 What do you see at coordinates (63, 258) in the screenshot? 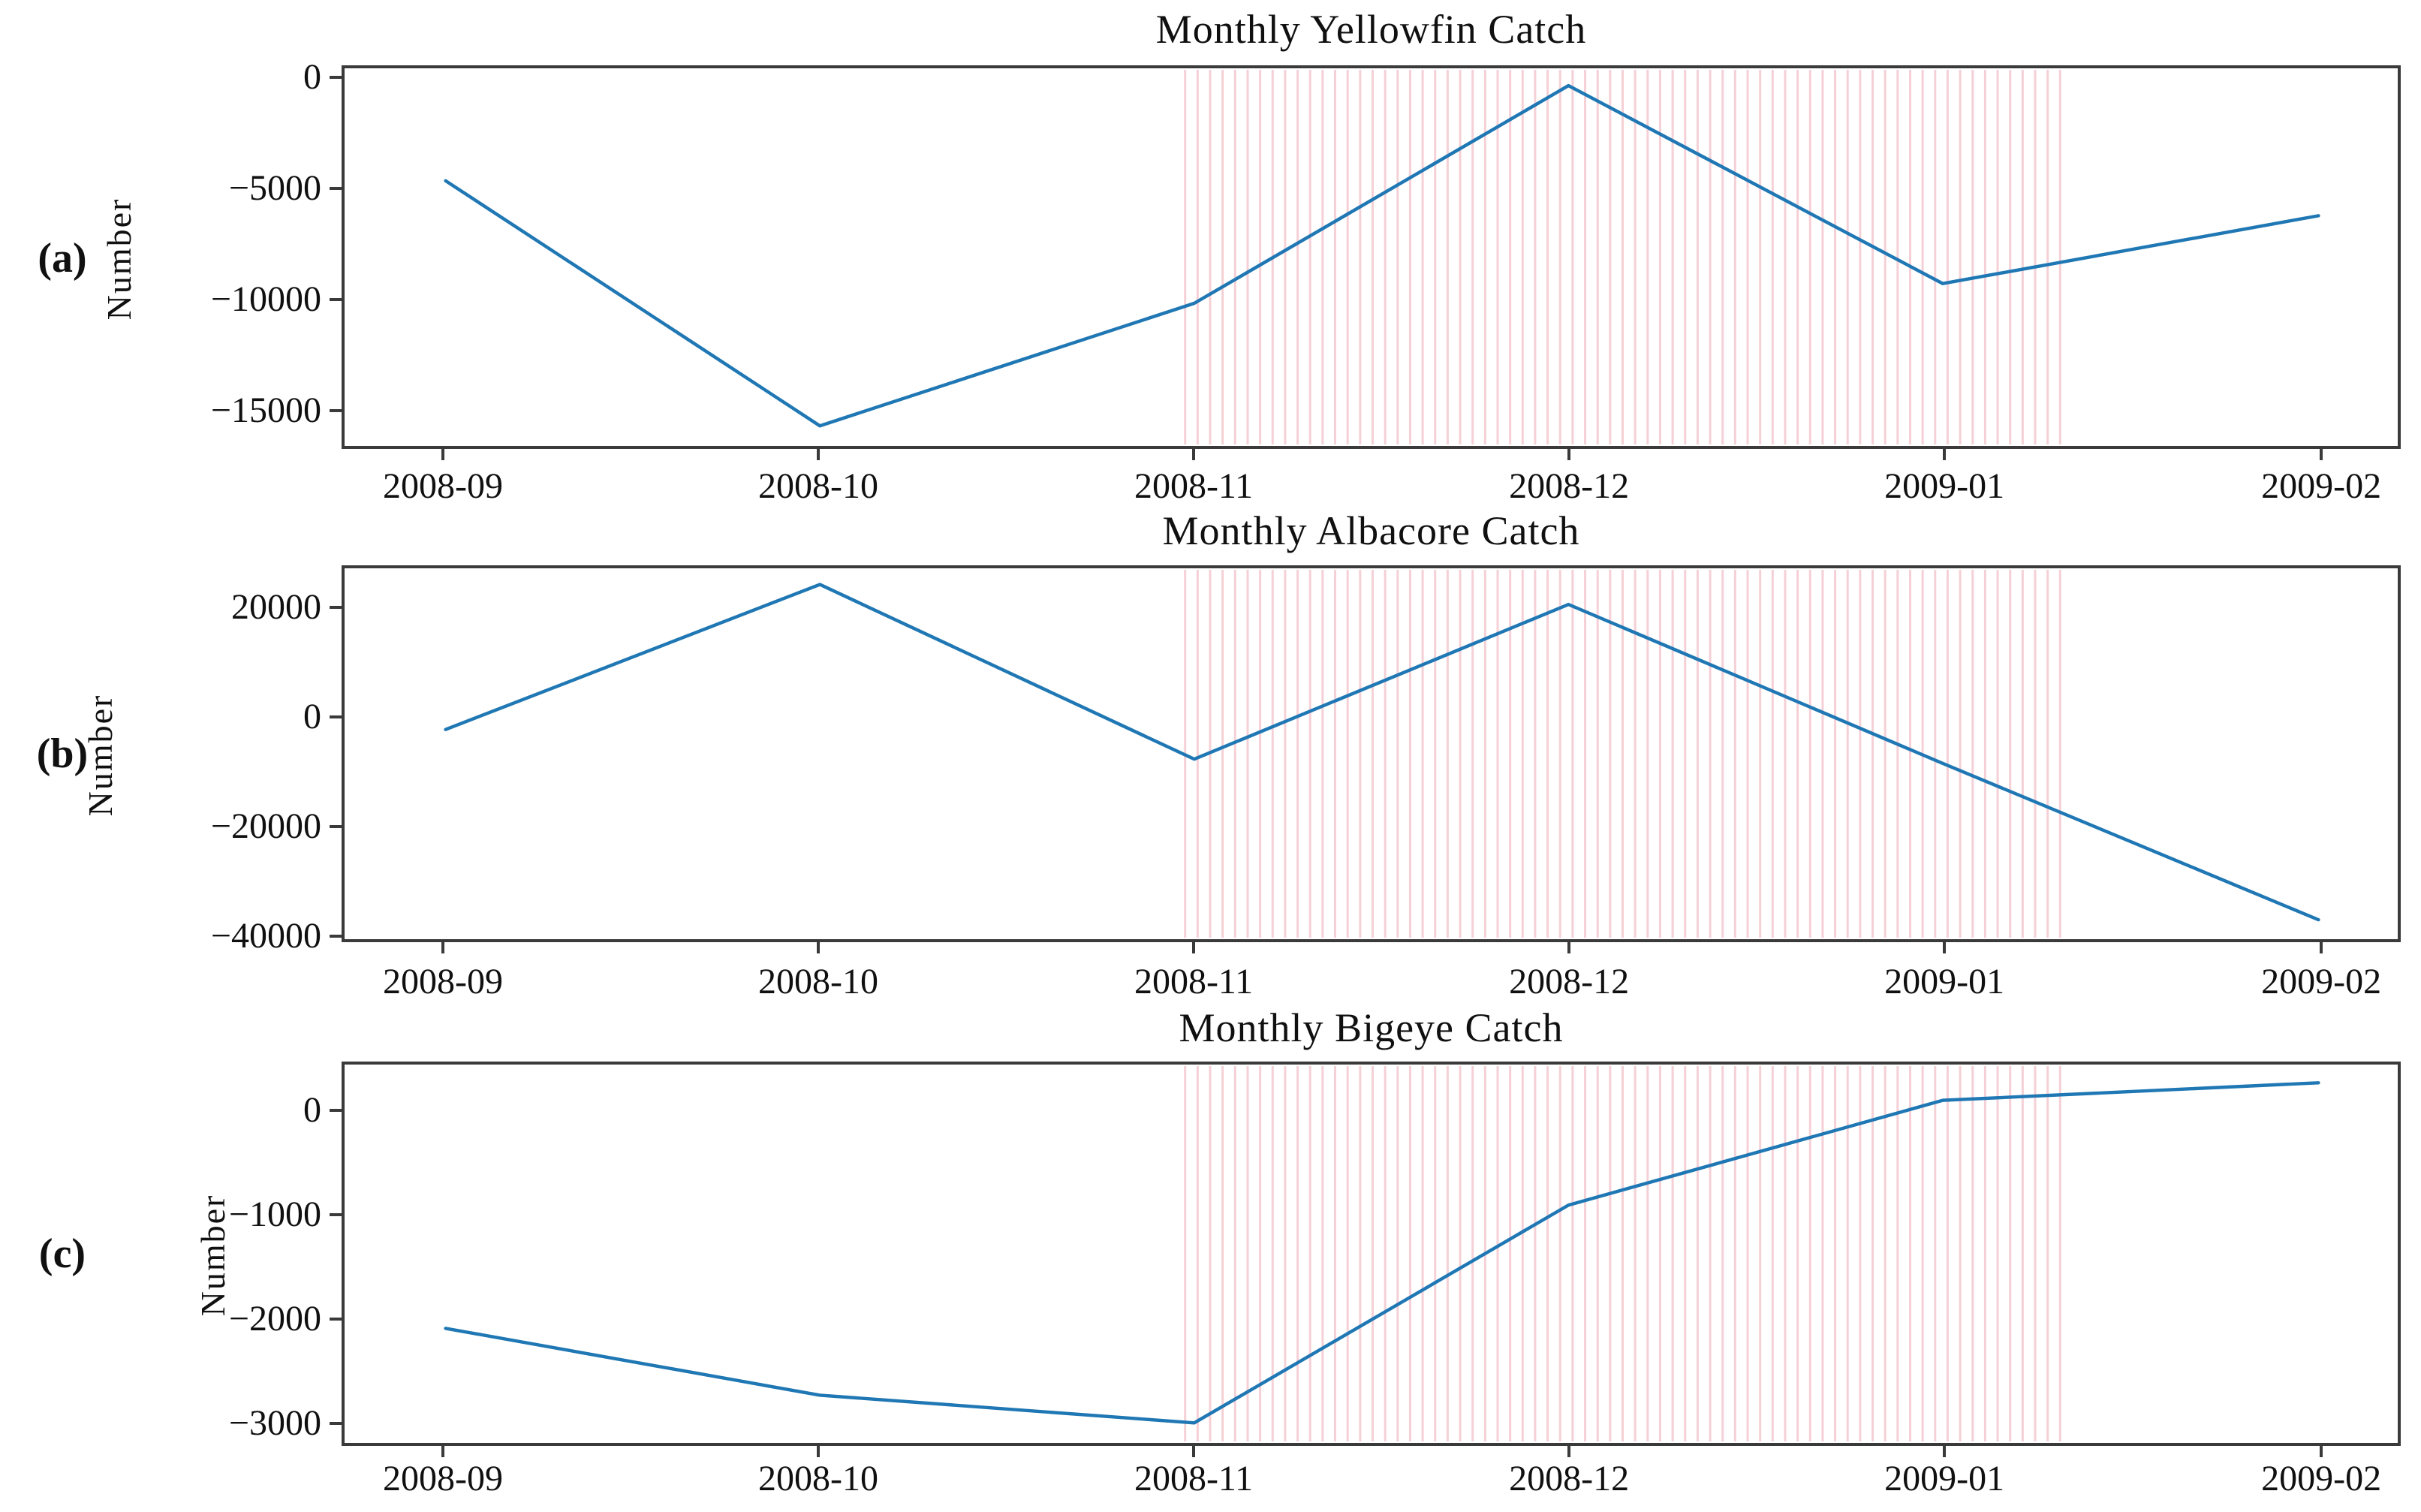
I see `panel-label-a: (a)` at bounding box center [63, 258].